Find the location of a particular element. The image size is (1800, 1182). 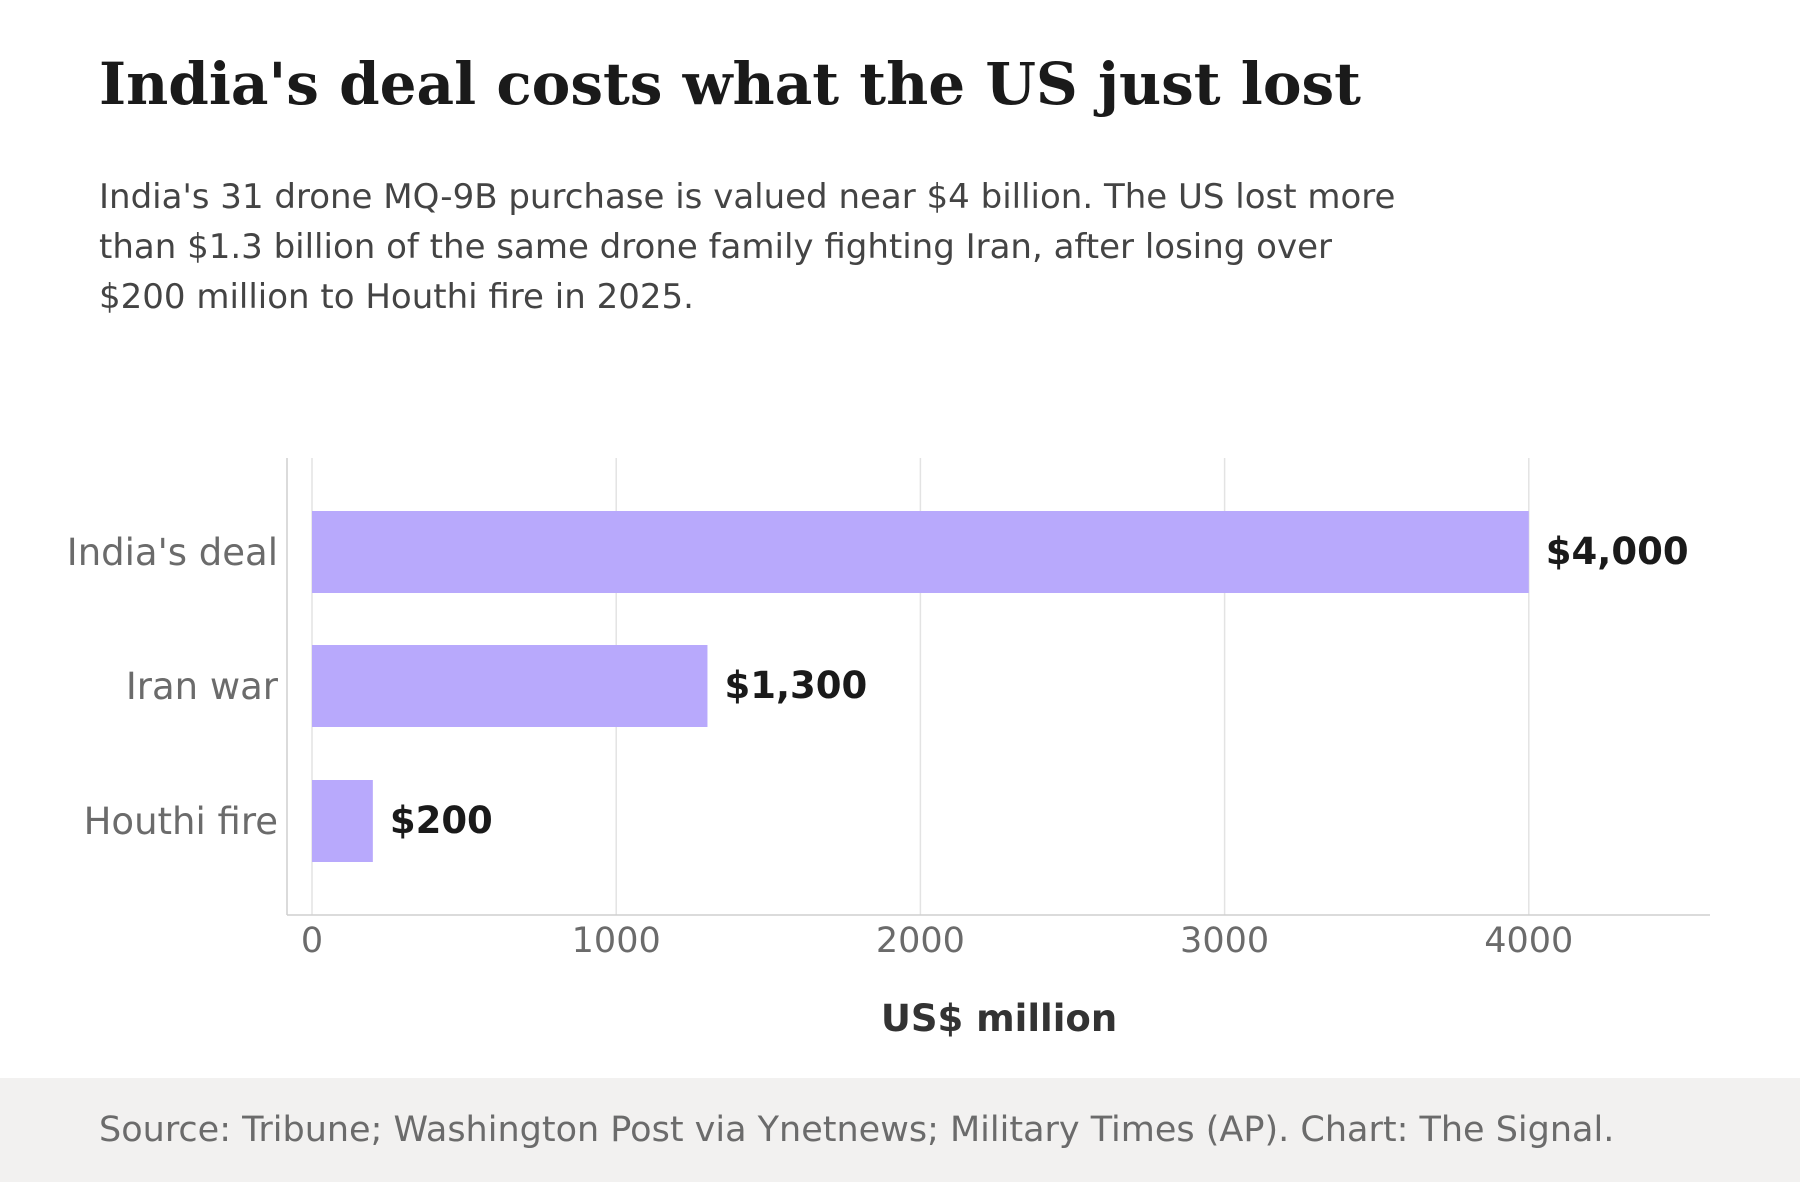

value-label: $4,000 is located at coordinates (1617, 551).